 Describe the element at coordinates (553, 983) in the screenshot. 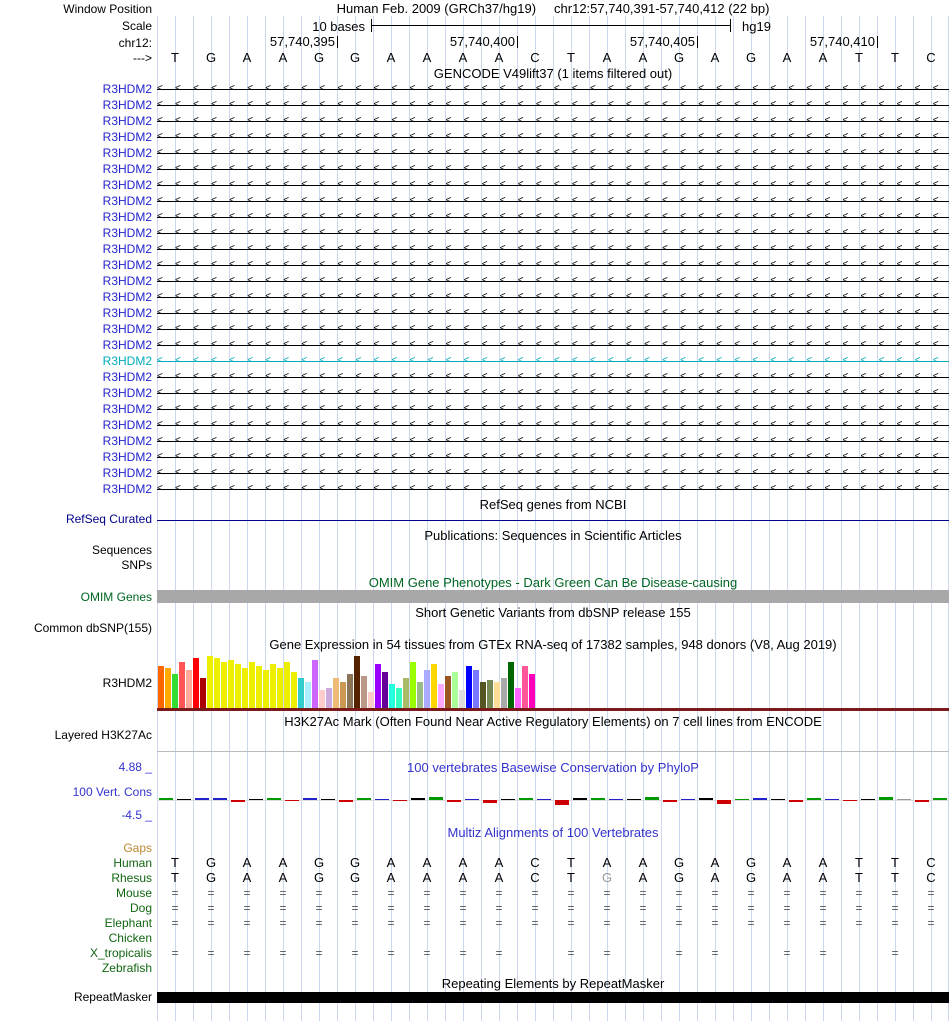

I see `repeatmasker-track-title: Repeating Elements by RepeatMasker` at that location.